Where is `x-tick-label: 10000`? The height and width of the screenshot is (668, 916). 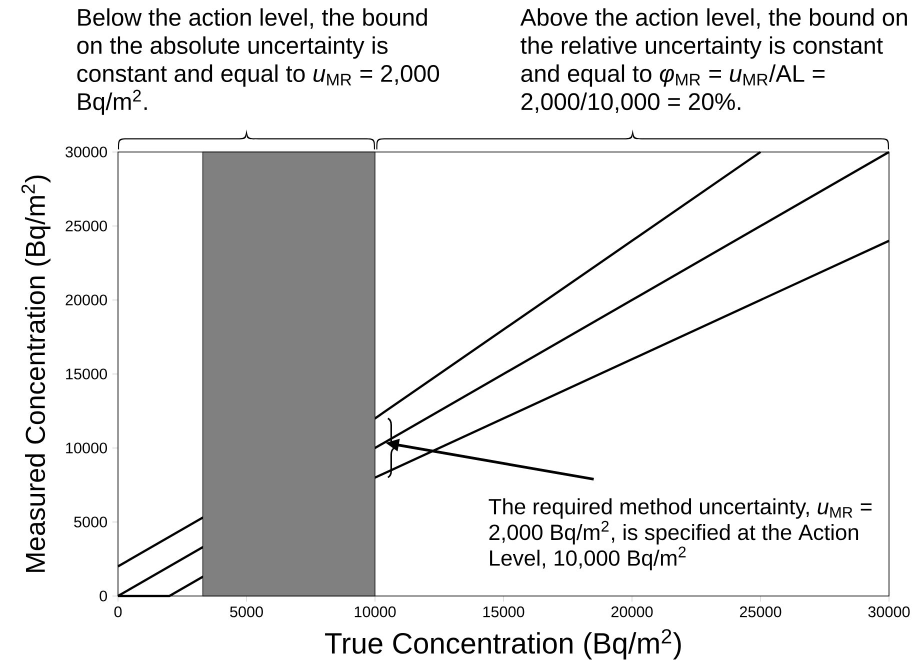 x-tick-label: 10000 is located at coordinates (375, 612).